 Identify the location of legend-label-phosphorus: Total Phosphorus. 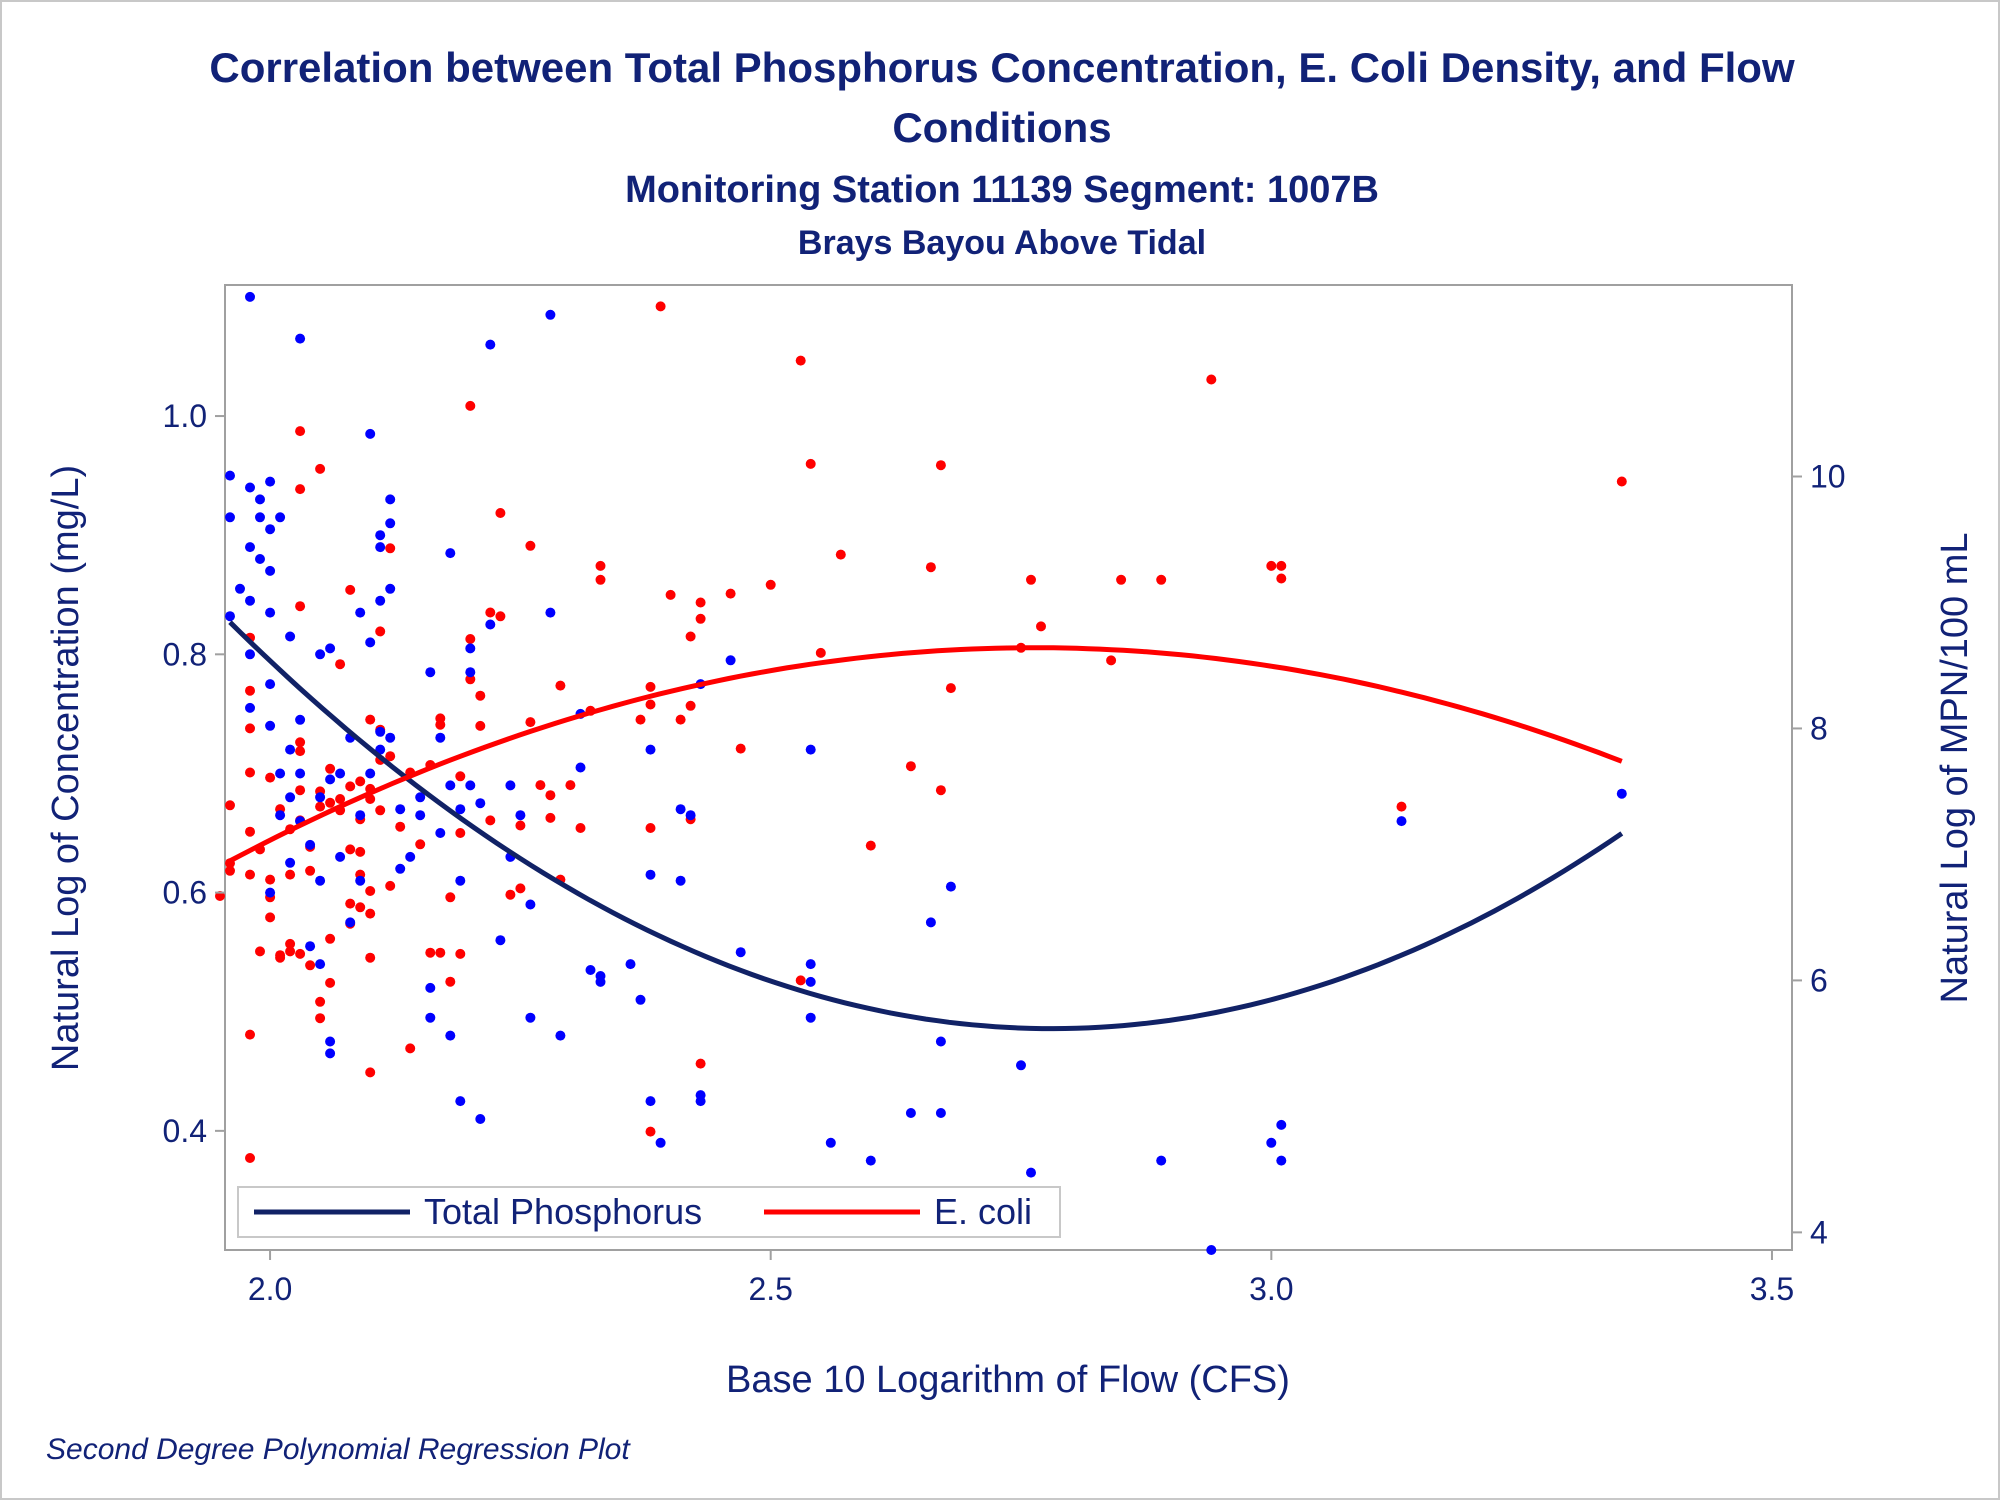
(563, 1211).